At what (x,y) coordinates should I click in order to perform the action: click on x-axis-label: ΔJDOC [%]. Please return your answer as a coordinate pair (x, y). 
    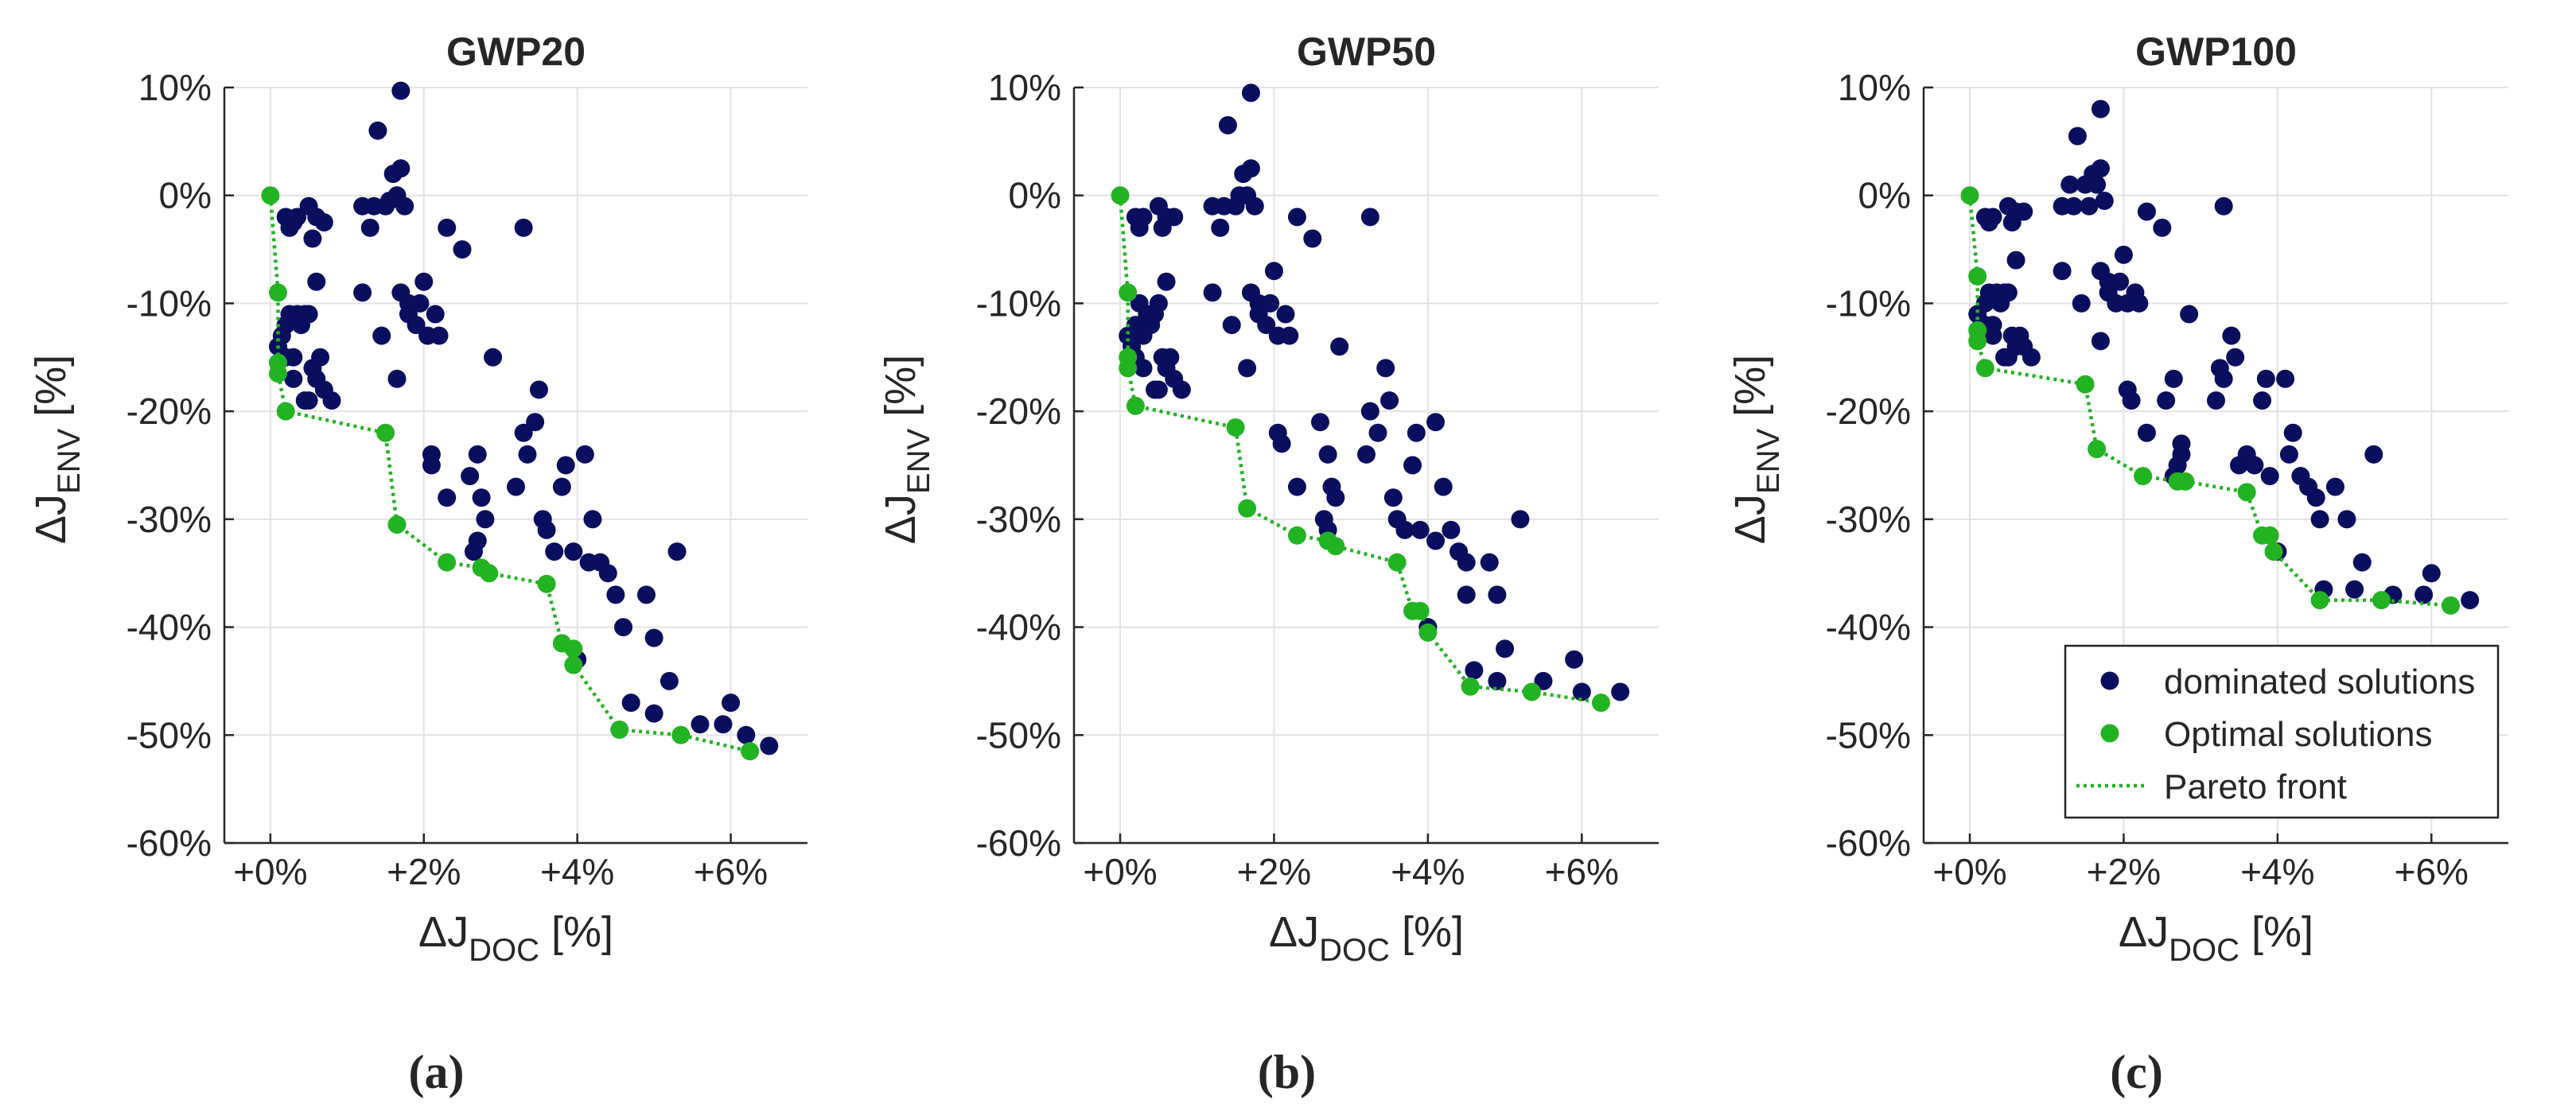
    Looking at the image, I should click on (1367, 938).